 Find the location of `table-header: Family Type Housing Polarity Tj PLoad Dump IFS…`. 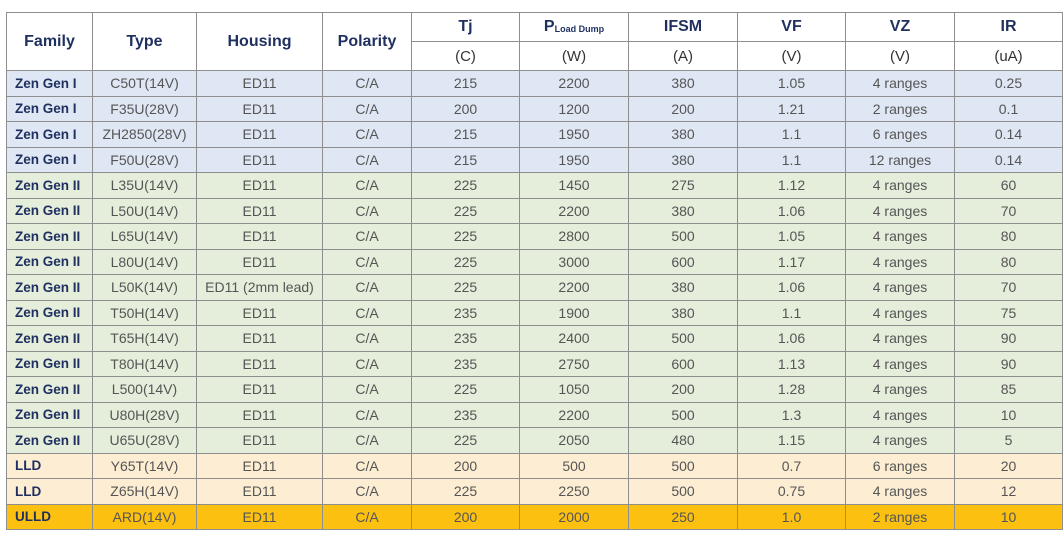

table-header: Family Type Housing Polarity Tj PLoad Dump IFS… is located at coordinates (534, 41).